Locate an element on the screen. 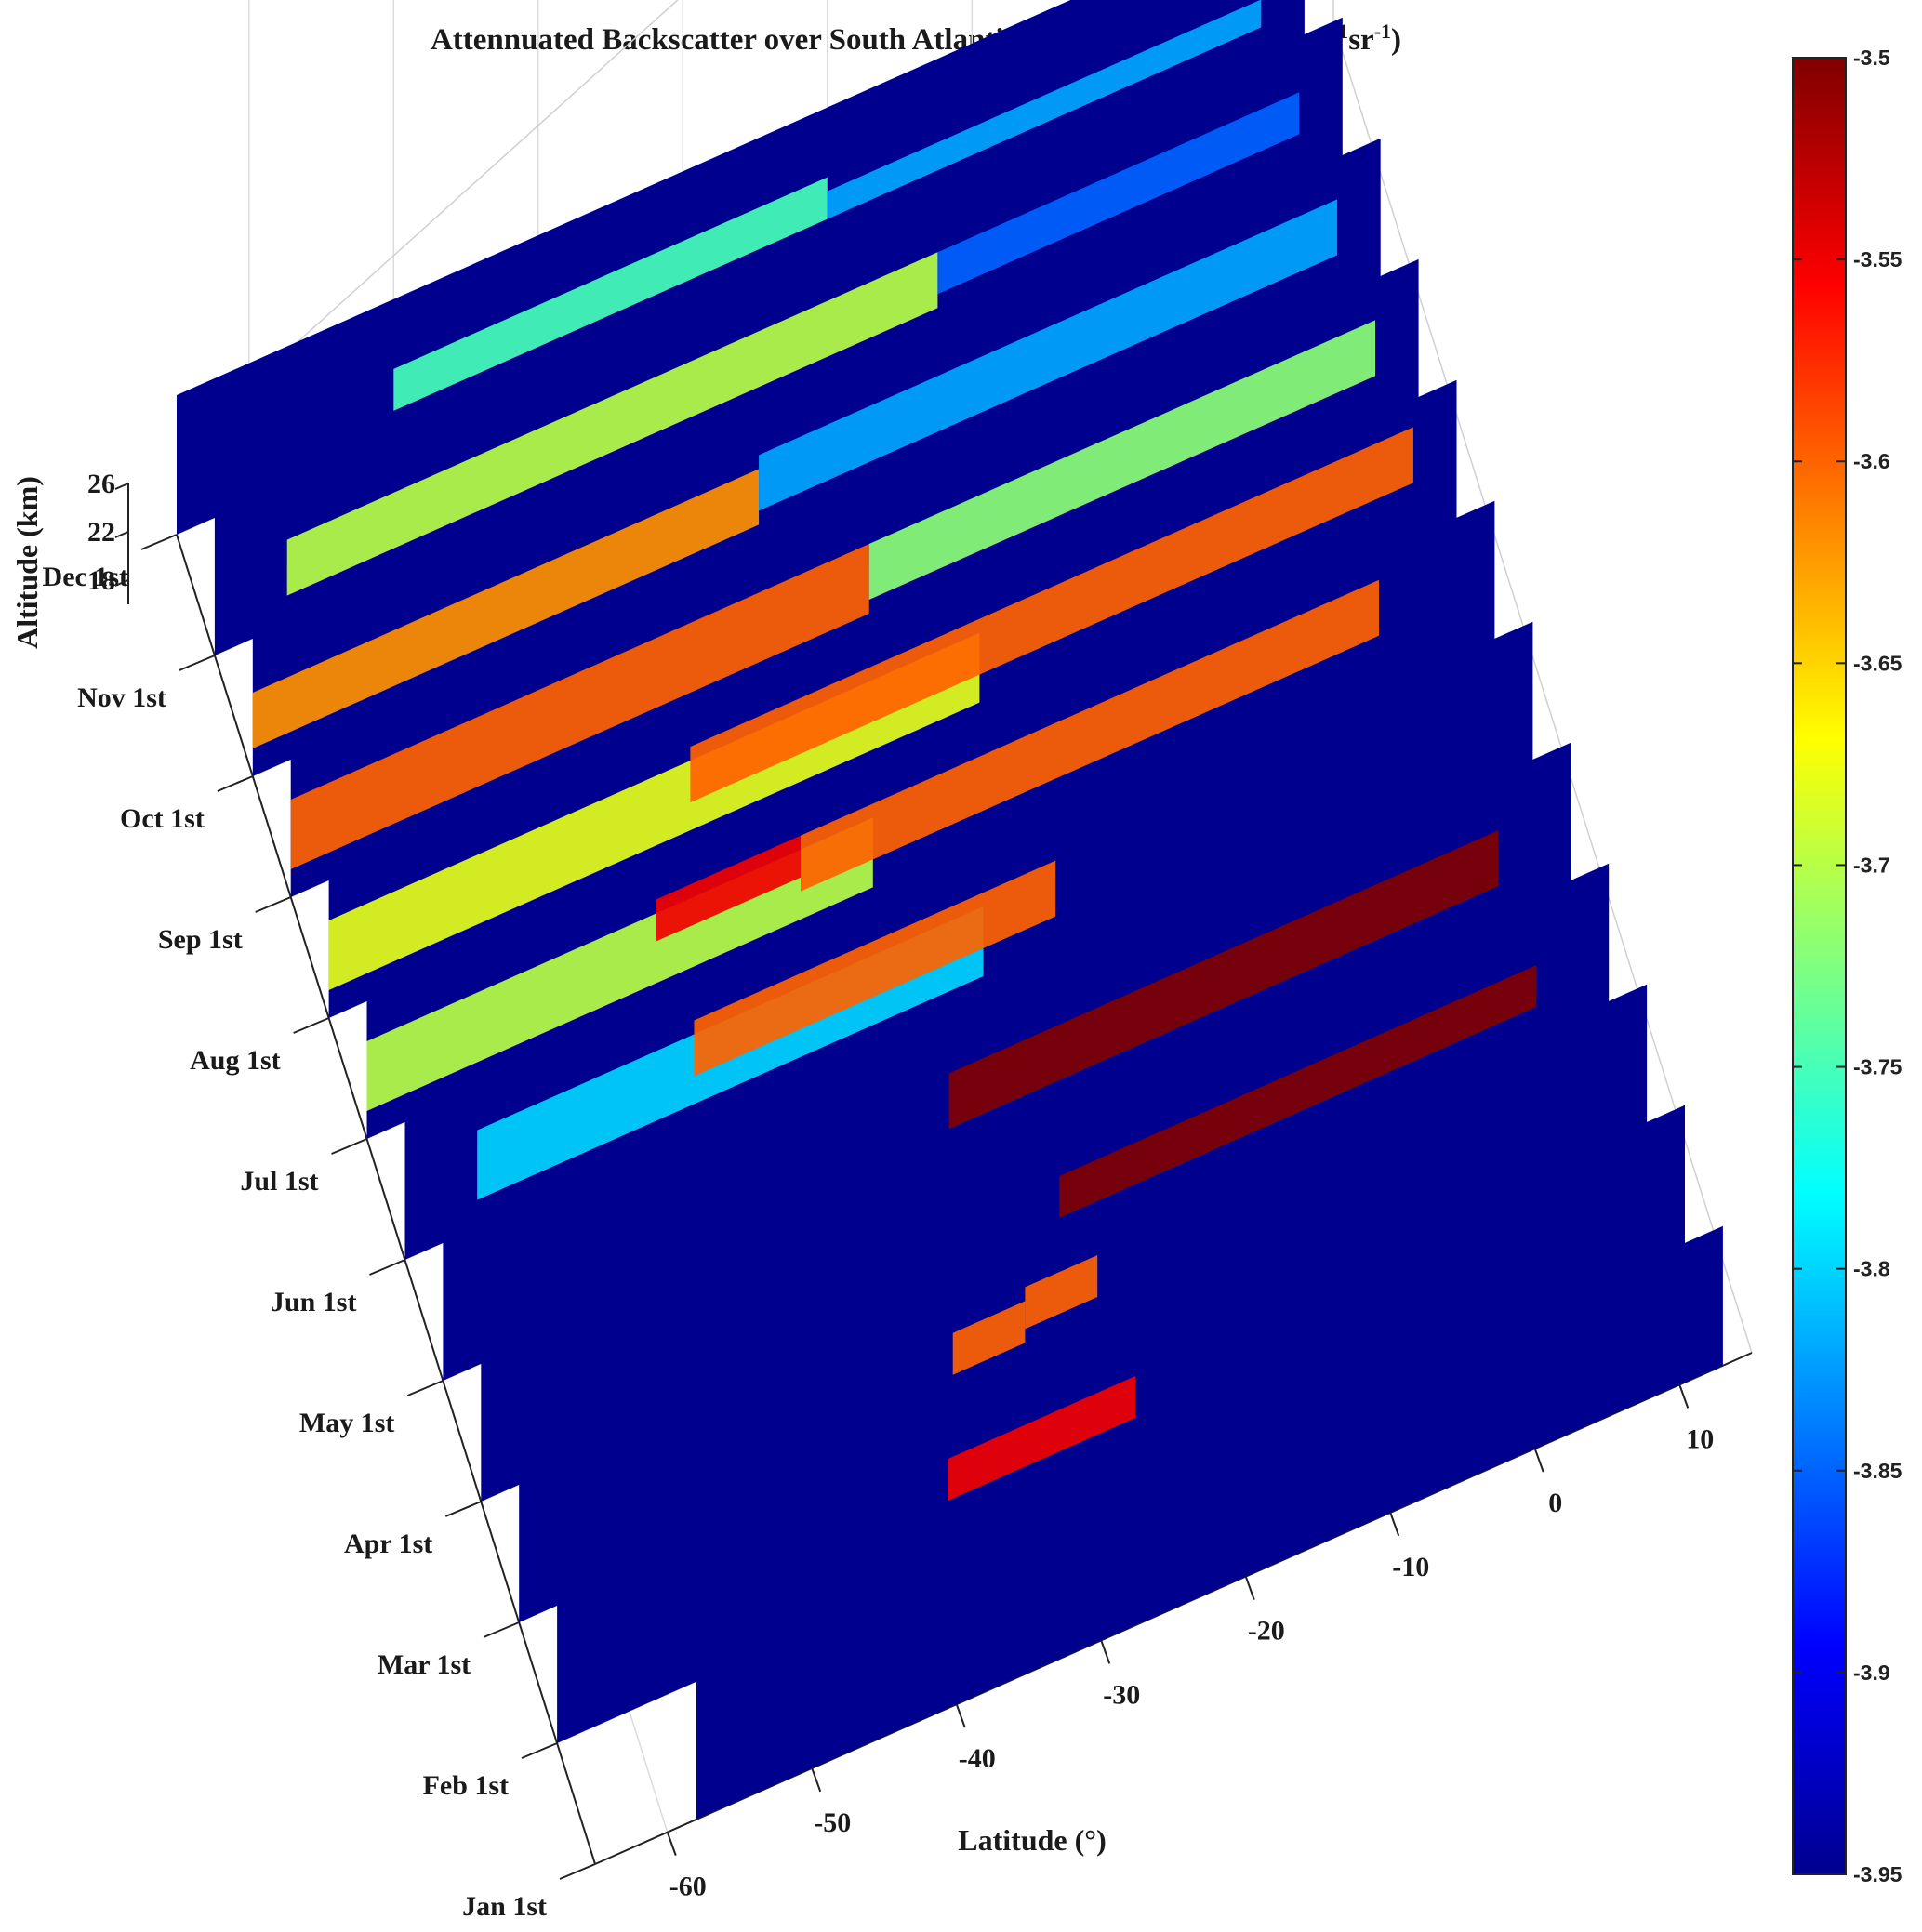 Image resolution: width=1922 pixels, height=1932 pixels. x-tick-label: -20 is located at coordinates (1266, 1631).